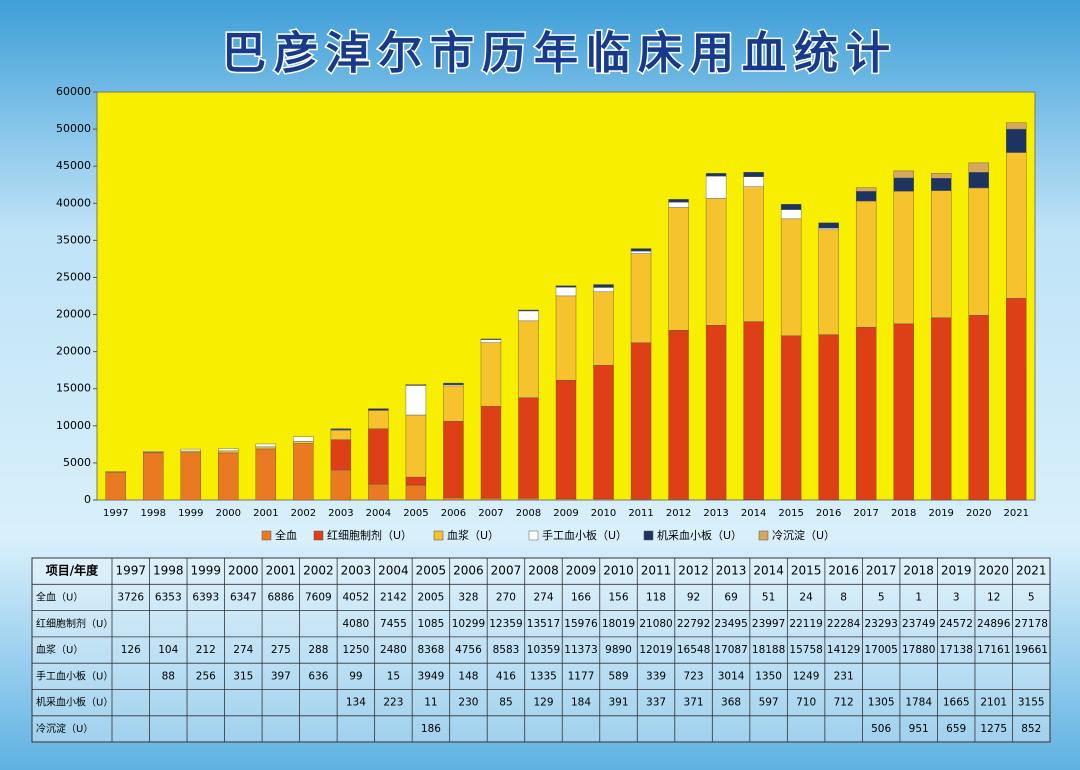  What do you see at coordinates (543, 676) in the screenshot?
I see `table-cell: 1335` at bounding box center [543, 676].